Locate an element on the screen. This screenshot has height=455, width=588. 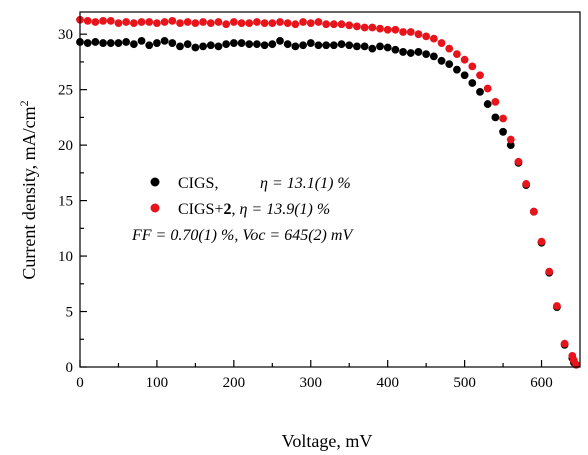
legend-label-cigs: CIGS, is located at coordinates (198, 183).